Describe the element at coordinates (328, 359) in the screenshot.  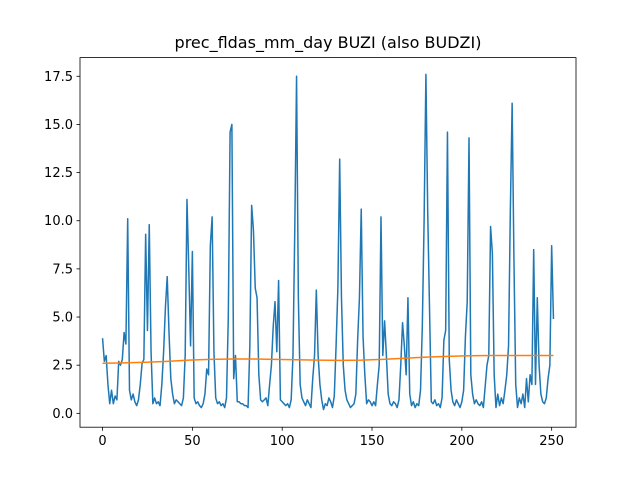
I see `line-series` at that location.